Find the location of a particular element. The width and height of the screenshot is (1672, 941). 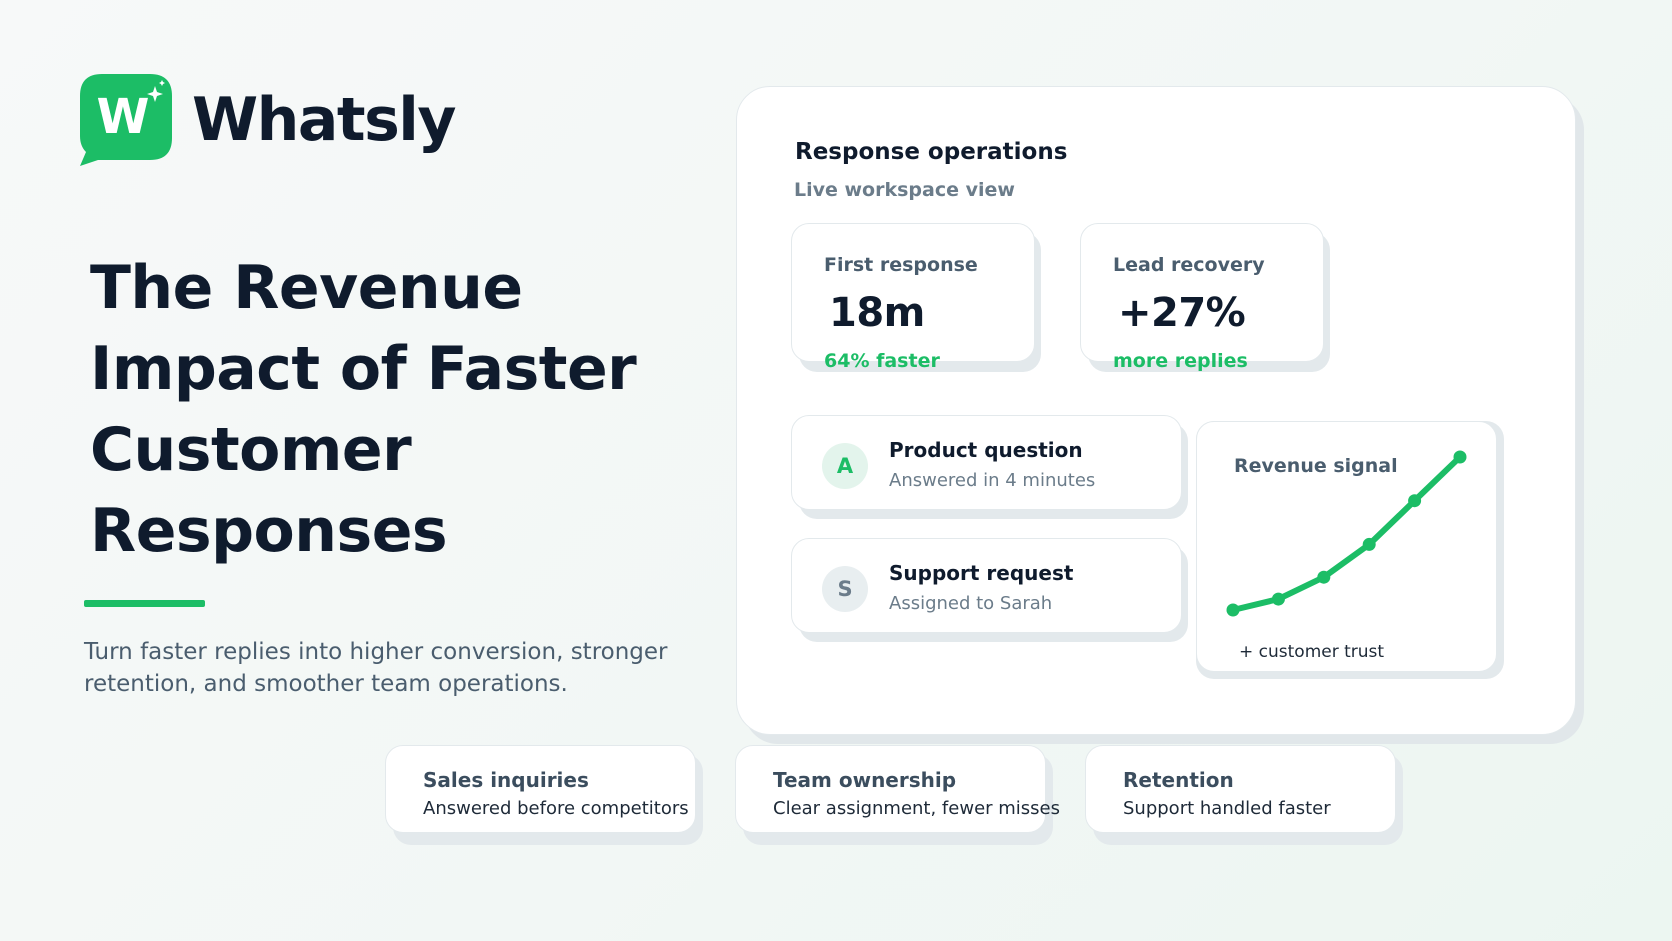

panel-subtitle: Live workspace view is located at coordinates (904, 190).